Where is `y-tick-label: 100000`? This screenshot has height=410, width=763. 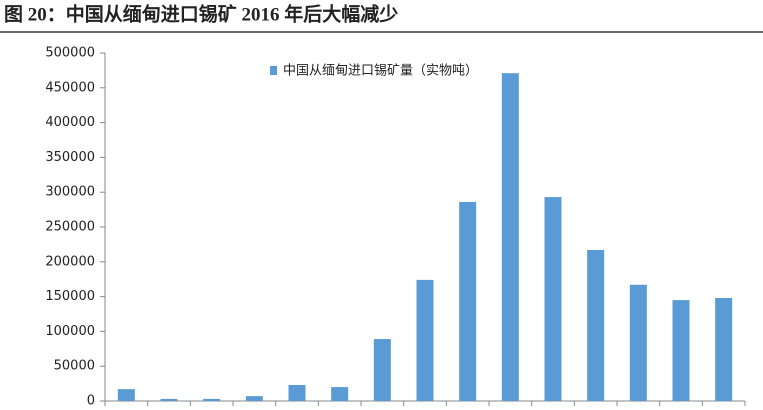
y-tick-label: 100000 is located at coordinates (70, 331).